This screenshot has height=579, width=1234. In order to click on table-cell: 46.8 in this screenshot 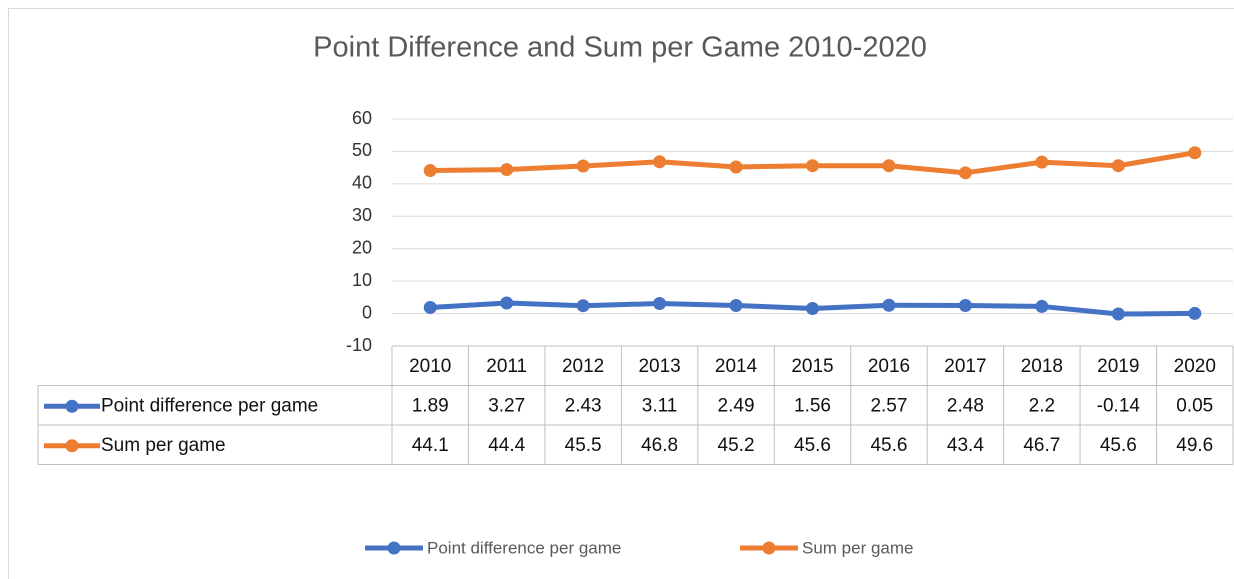, I will do `click(659, 445)`.